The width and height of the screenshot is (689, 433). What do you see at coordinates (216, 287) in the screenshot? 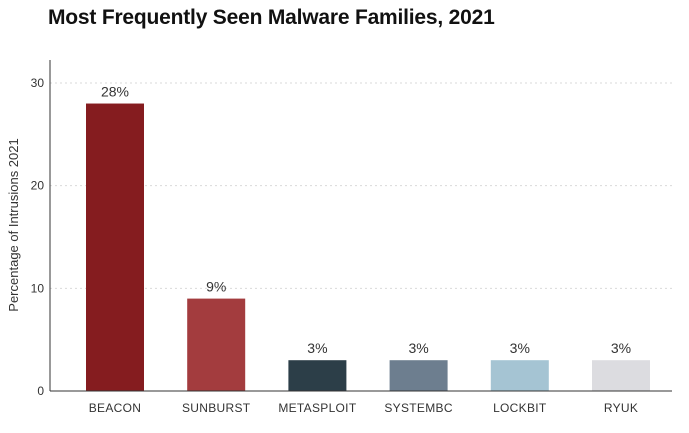
I see `bar-value-label: 9%` at bounding box center [216, 287].